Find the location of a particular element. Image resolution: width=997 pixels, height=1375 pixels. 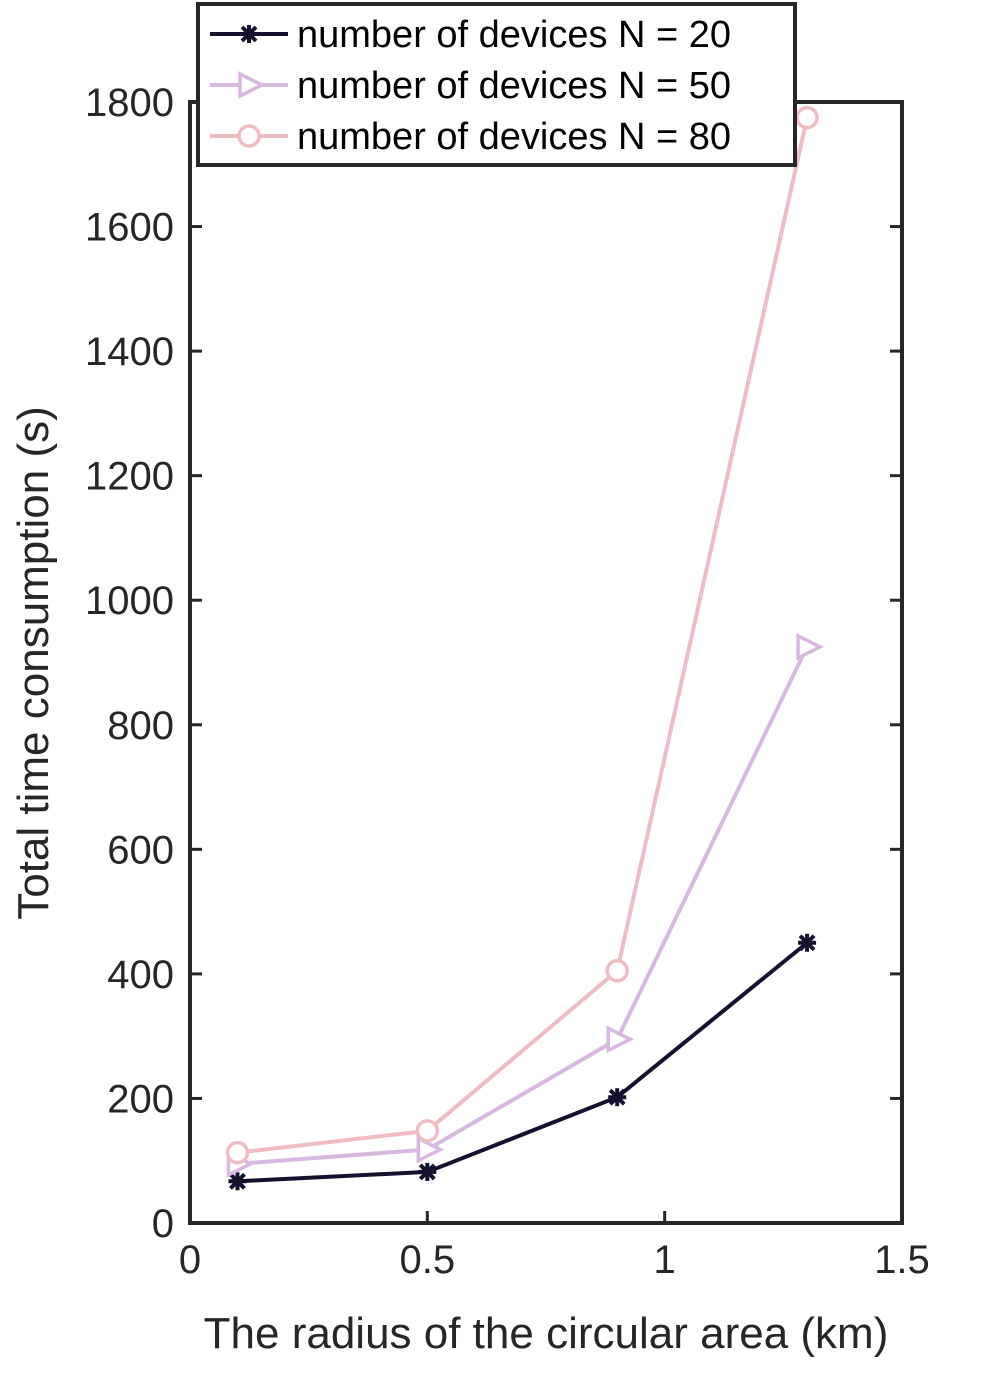

y-tick-label: 1000 is located at coordinates (129, 601).